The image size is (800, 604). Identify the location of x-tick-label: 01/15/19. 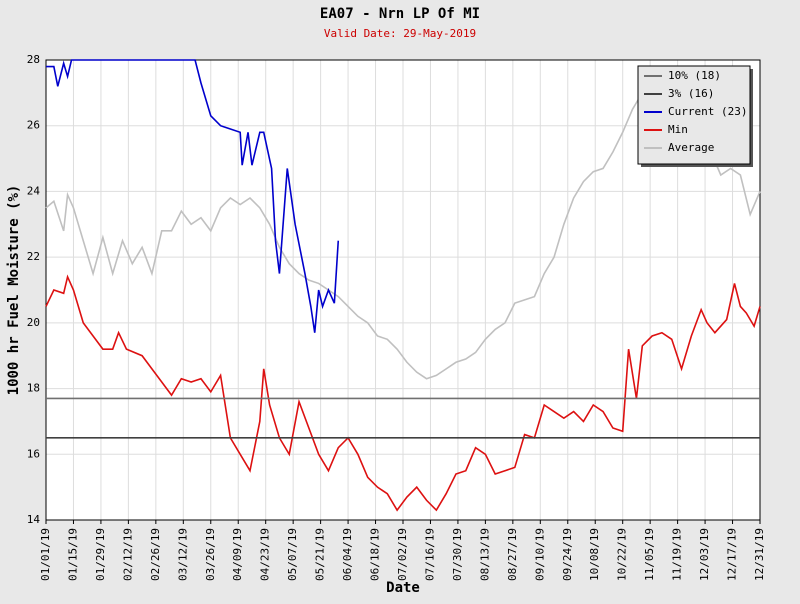
(72, 554).